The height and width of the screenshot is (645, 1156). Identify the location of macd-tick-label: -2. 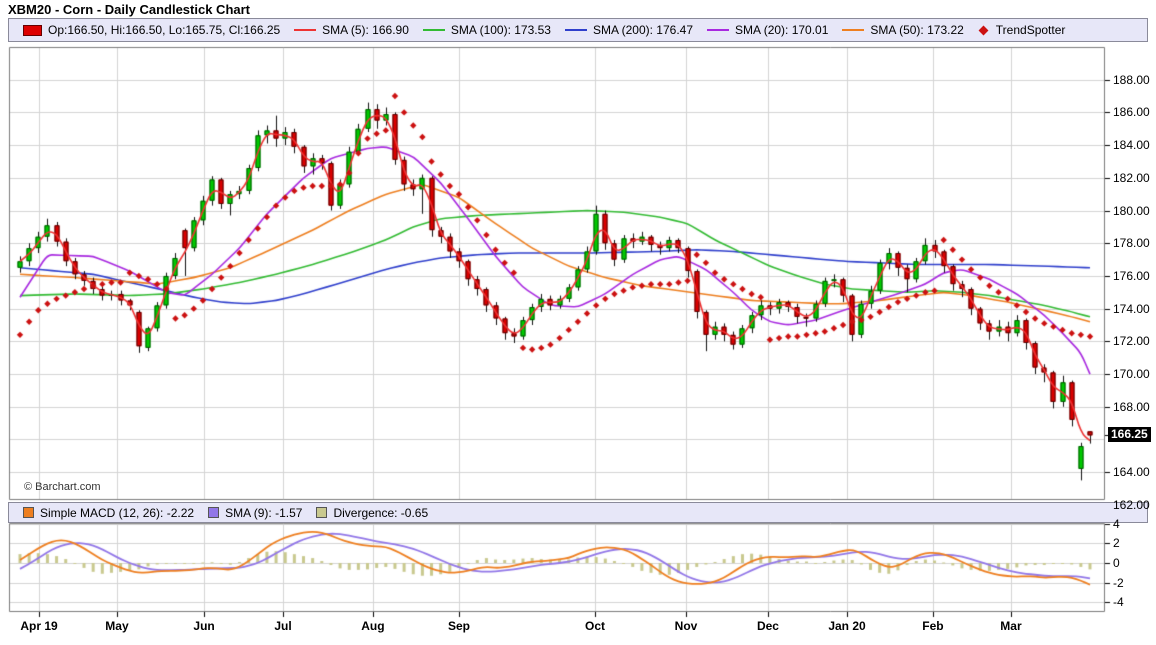
(1118, 582).